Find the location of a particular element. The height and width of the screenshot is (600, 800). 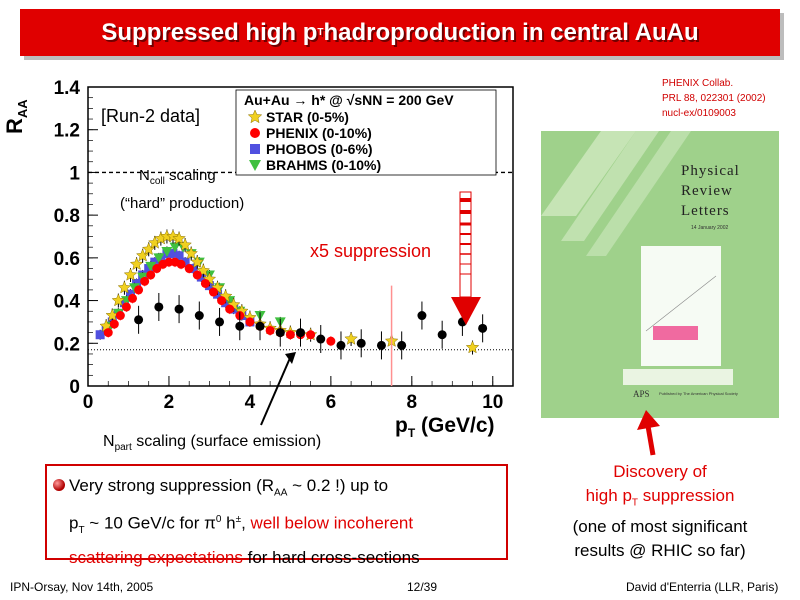

ncoll-n: N is located at coordinates (144, 175).